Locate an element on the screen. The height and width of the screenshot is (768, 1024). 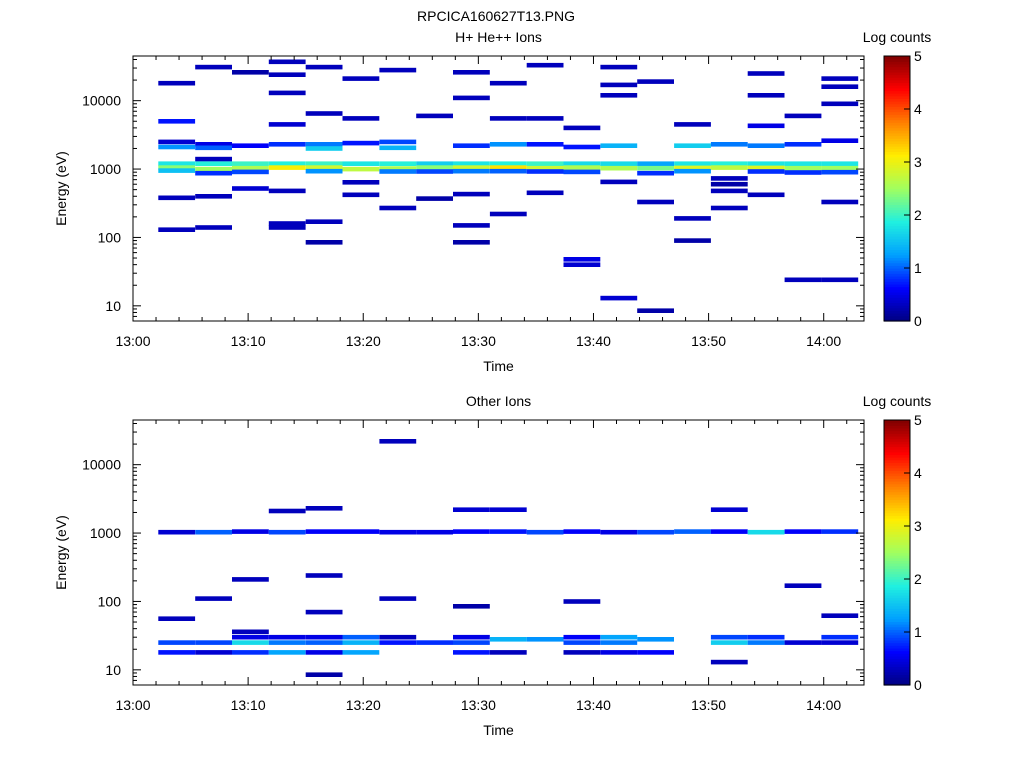
colorbar-tick-label: 5 is located at coordinates (918, 56).